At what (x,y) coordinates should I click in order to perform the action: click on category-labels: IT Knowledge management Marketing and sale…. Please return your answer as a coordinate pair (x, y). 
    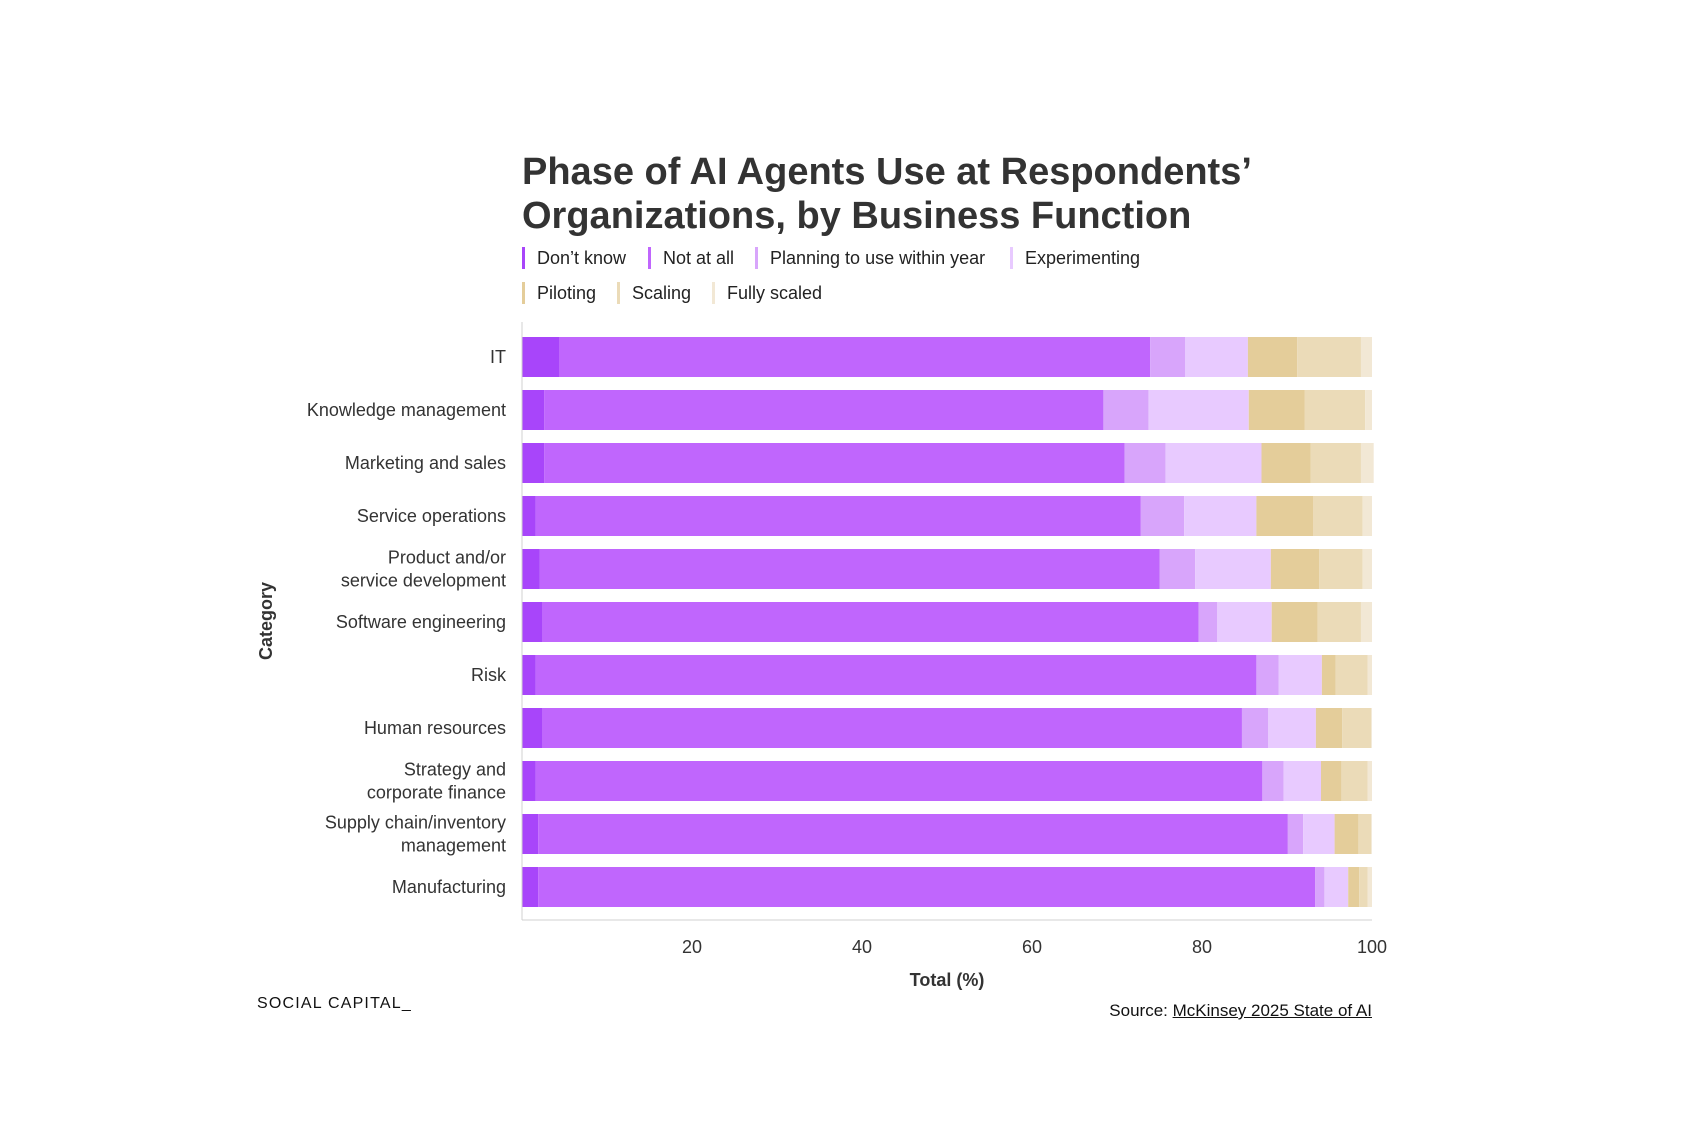
    Looking at the image, I should click on (407, 622).